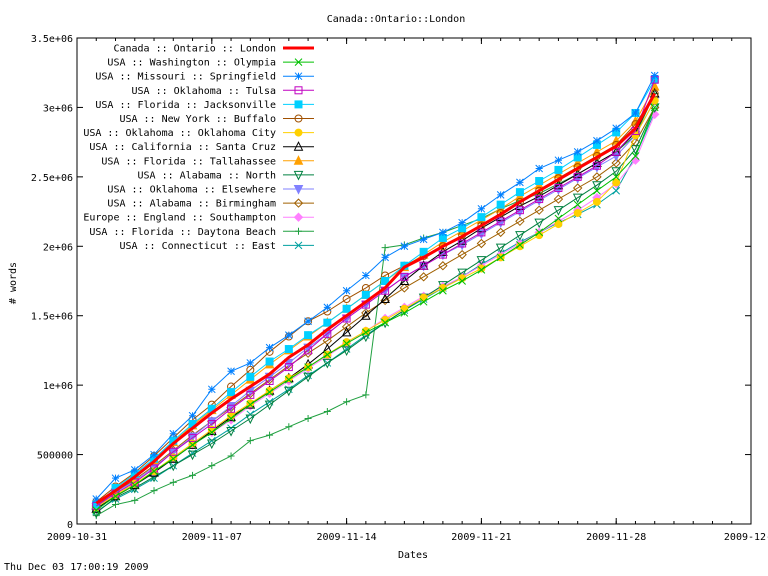 This screenshot has width=768, height=576. Describe the element at coordinates (179, 133) in the screenshot. I see `legend-label: USA :: Oklahoma :: Oklahoma City` at that location.